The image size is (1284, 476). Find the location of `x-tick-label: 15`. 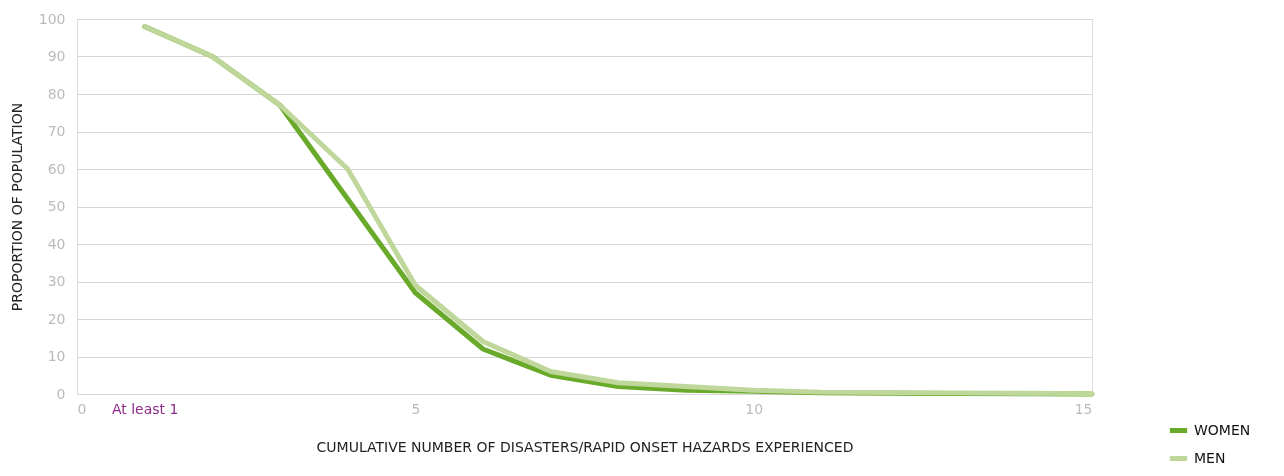

x-tick-label: 15 is located at coordinates (1083, 408).